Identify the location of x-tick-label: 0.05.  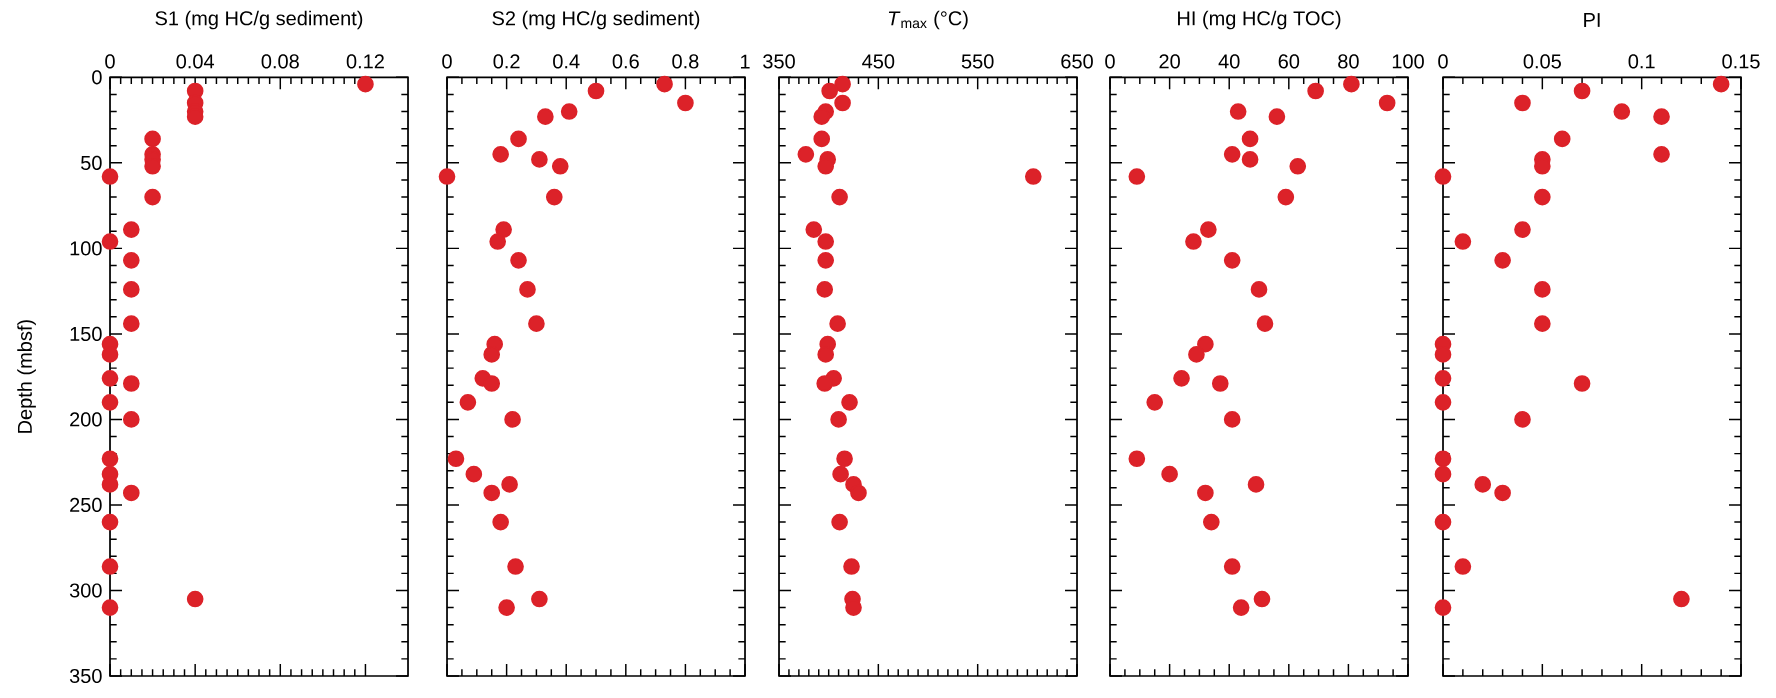
(1542, 61).